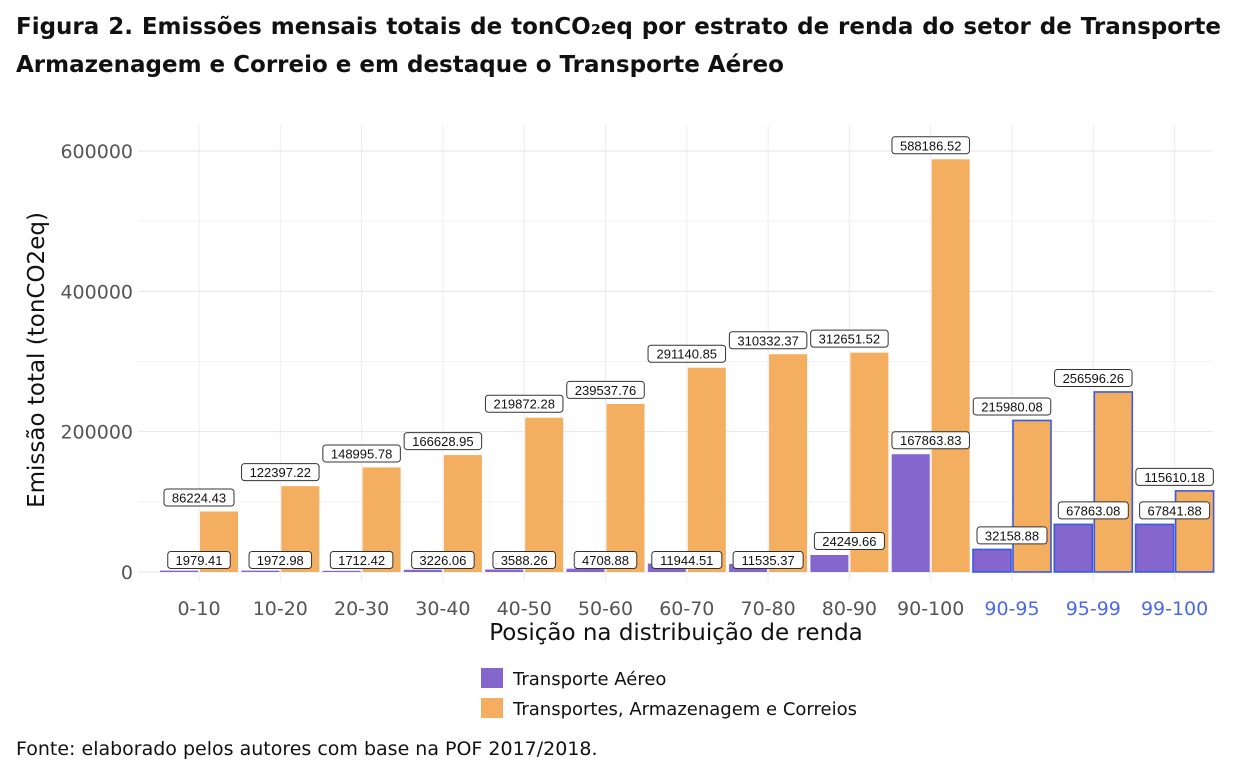  What do you see at coordinates (849, 609) in the screenshot?
I see `x-tick-label: 80-90` at bounding box center [849, 609].